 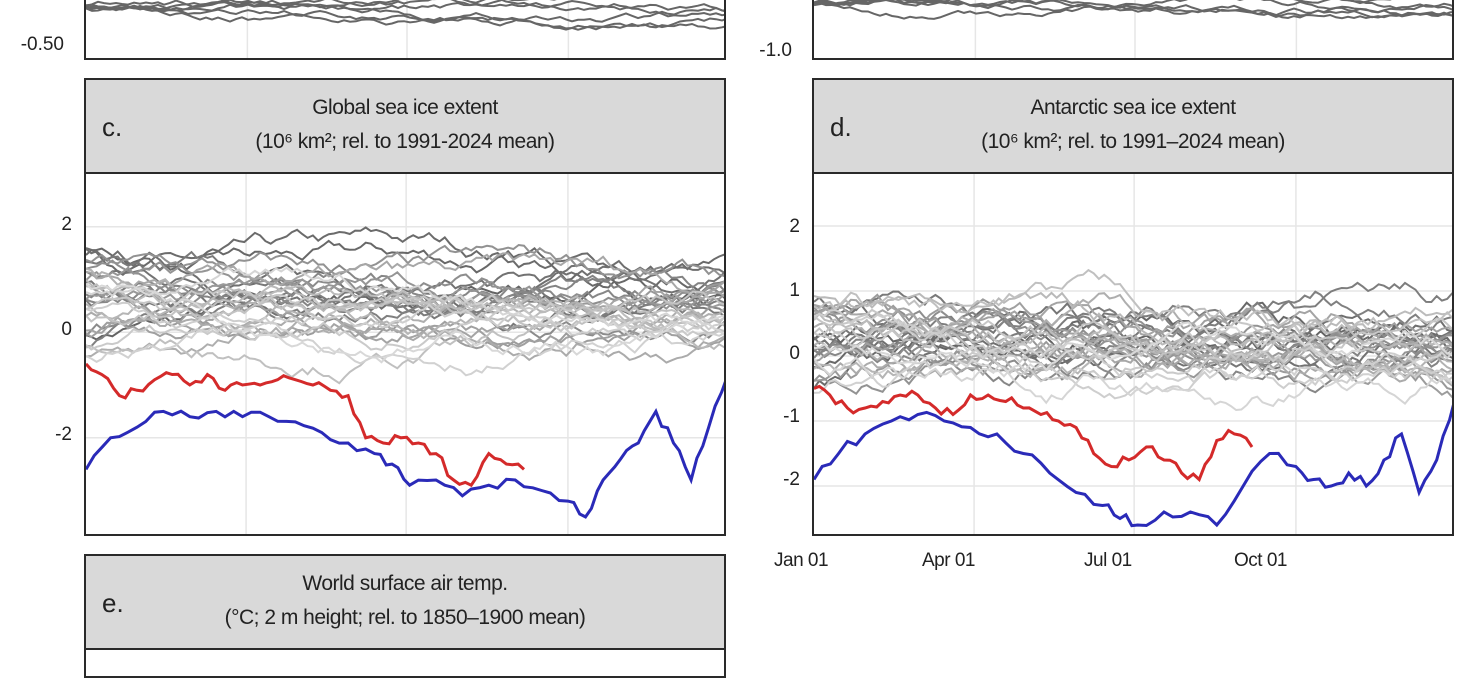 I want to click on panel-c-letter: c., so click(x=112, y=127).